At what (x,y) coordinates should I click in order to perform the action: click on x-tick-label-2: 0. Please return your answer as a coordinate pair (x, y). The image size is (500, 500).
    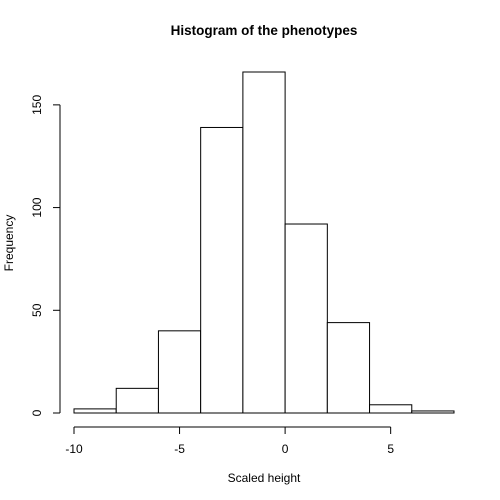
    Looking at the image, I should click on (285, 449).